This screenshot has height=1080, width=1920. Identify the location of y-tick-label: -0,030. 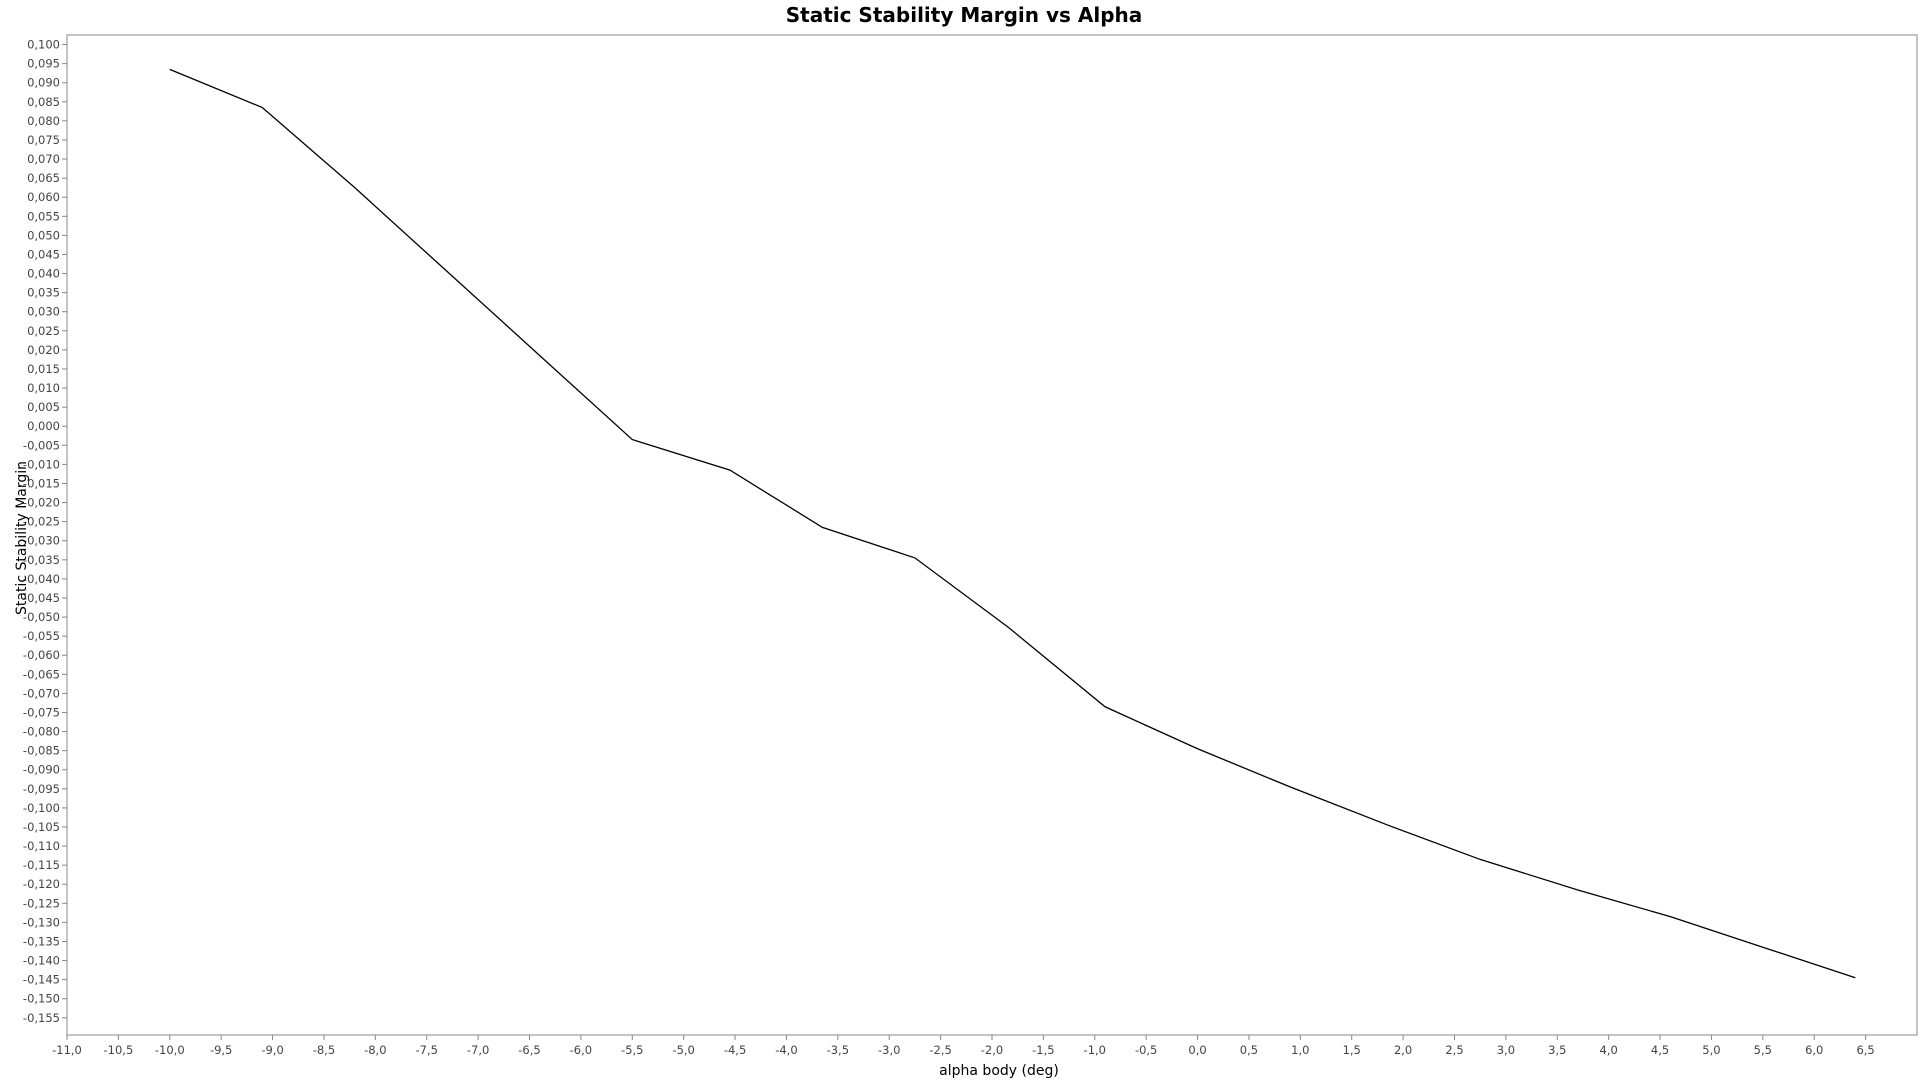
(41, 541).